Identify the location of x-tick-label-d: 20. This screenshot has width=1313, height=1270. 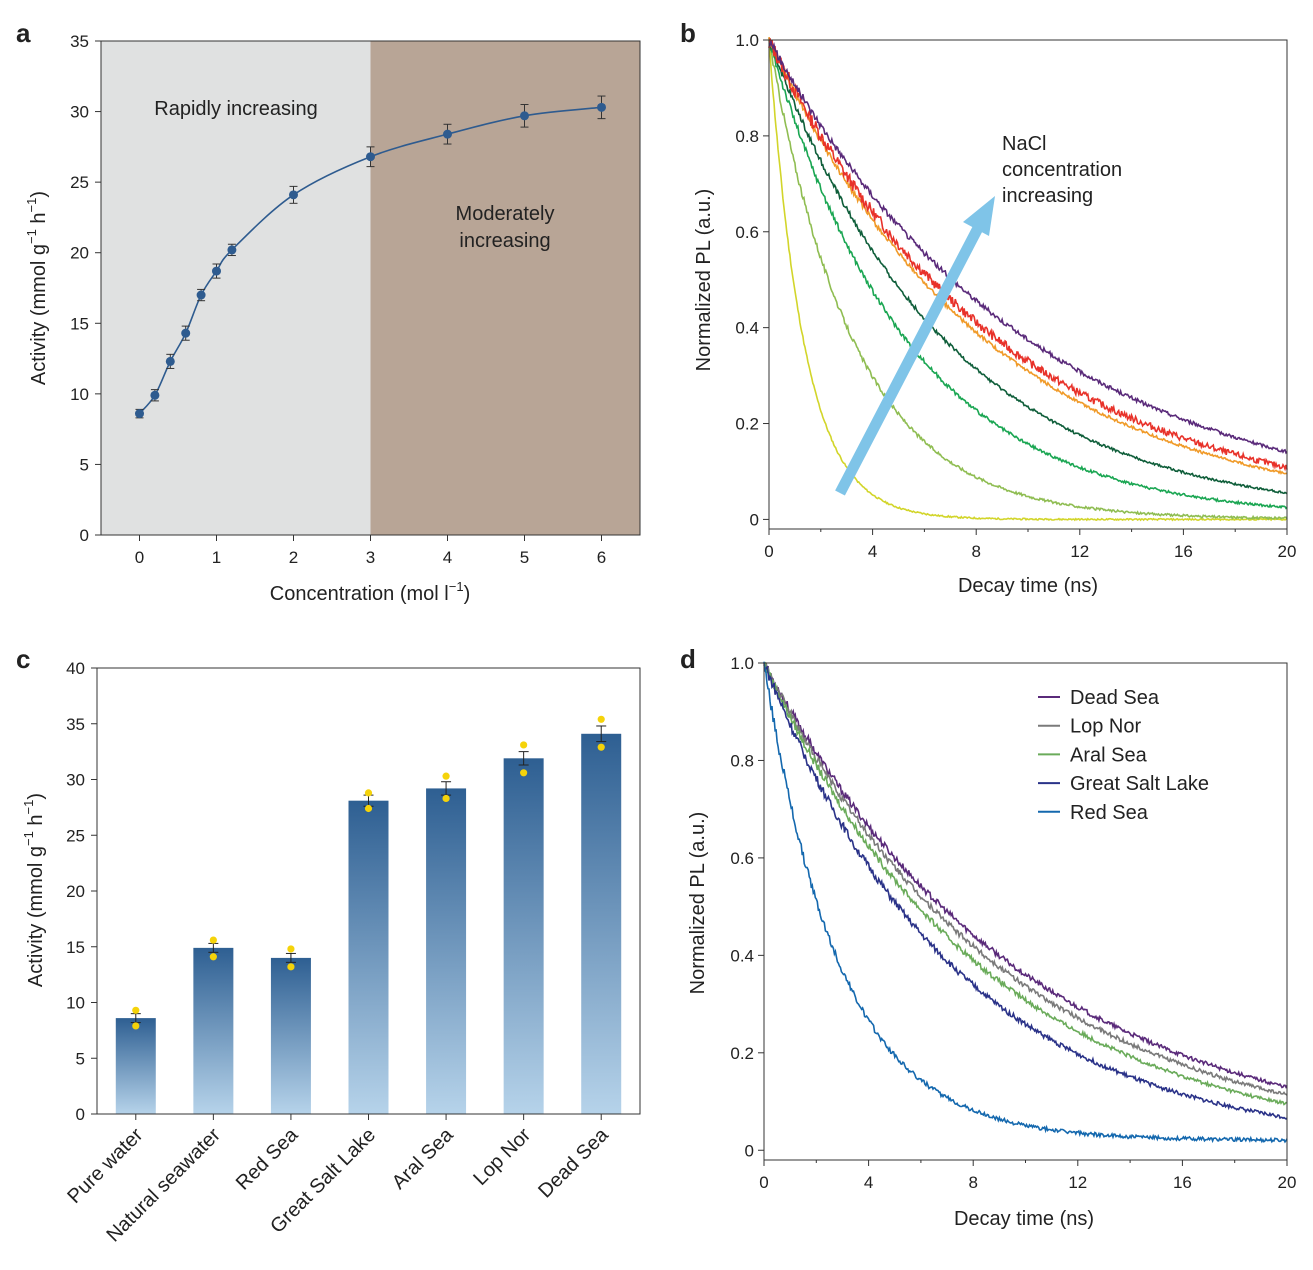
(1287, 1182).